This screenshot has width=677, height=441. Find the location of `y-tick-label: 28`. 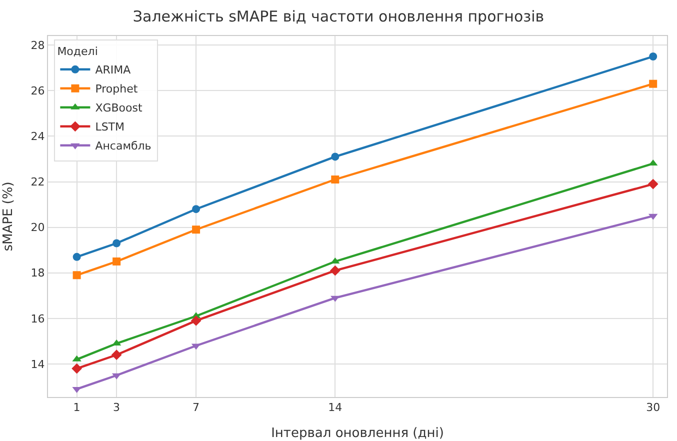

y-tick-label: 28 is located at coordinates (37, 45).